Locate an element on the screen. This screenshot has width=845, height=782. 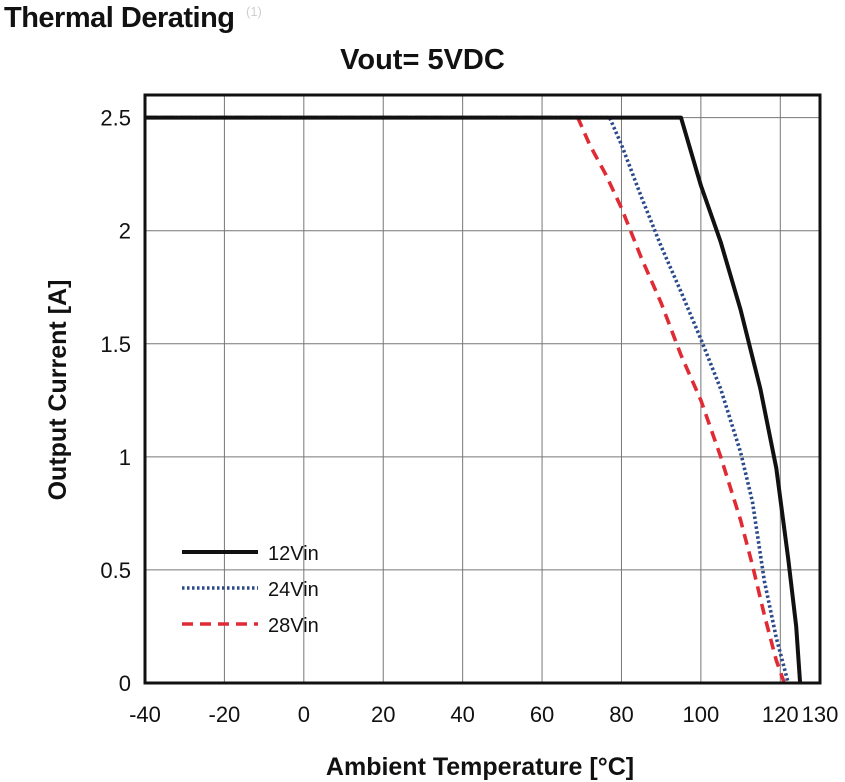
x-tick-label: 0 is located at coordinates (304, 714).